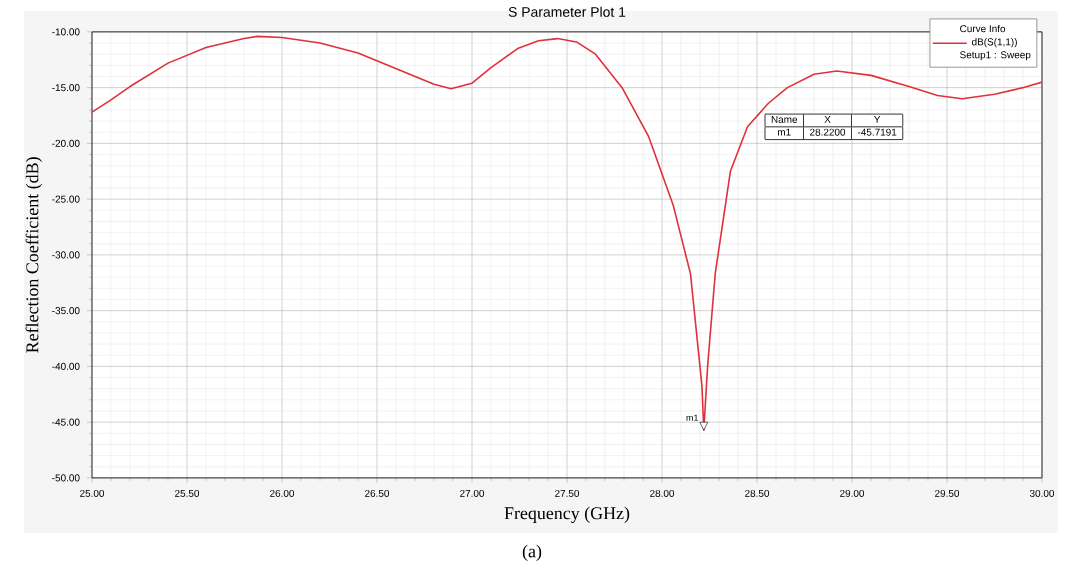 This screenshot has height=568, width=1065. Describe the element at coordinates (66, 199) in the screenshot. I see `y-tick-label: -25.00` at that location.